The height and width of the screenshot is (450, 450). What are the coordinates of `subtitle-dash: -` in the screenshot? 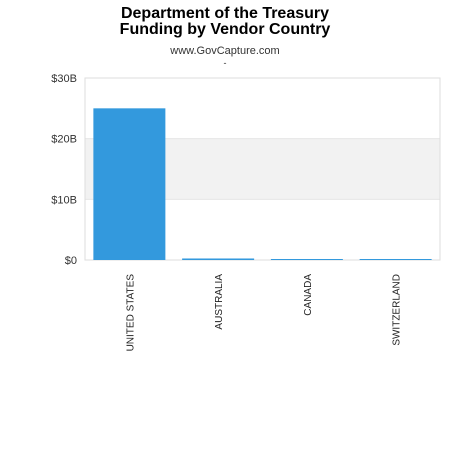 It's located at (225, 63).